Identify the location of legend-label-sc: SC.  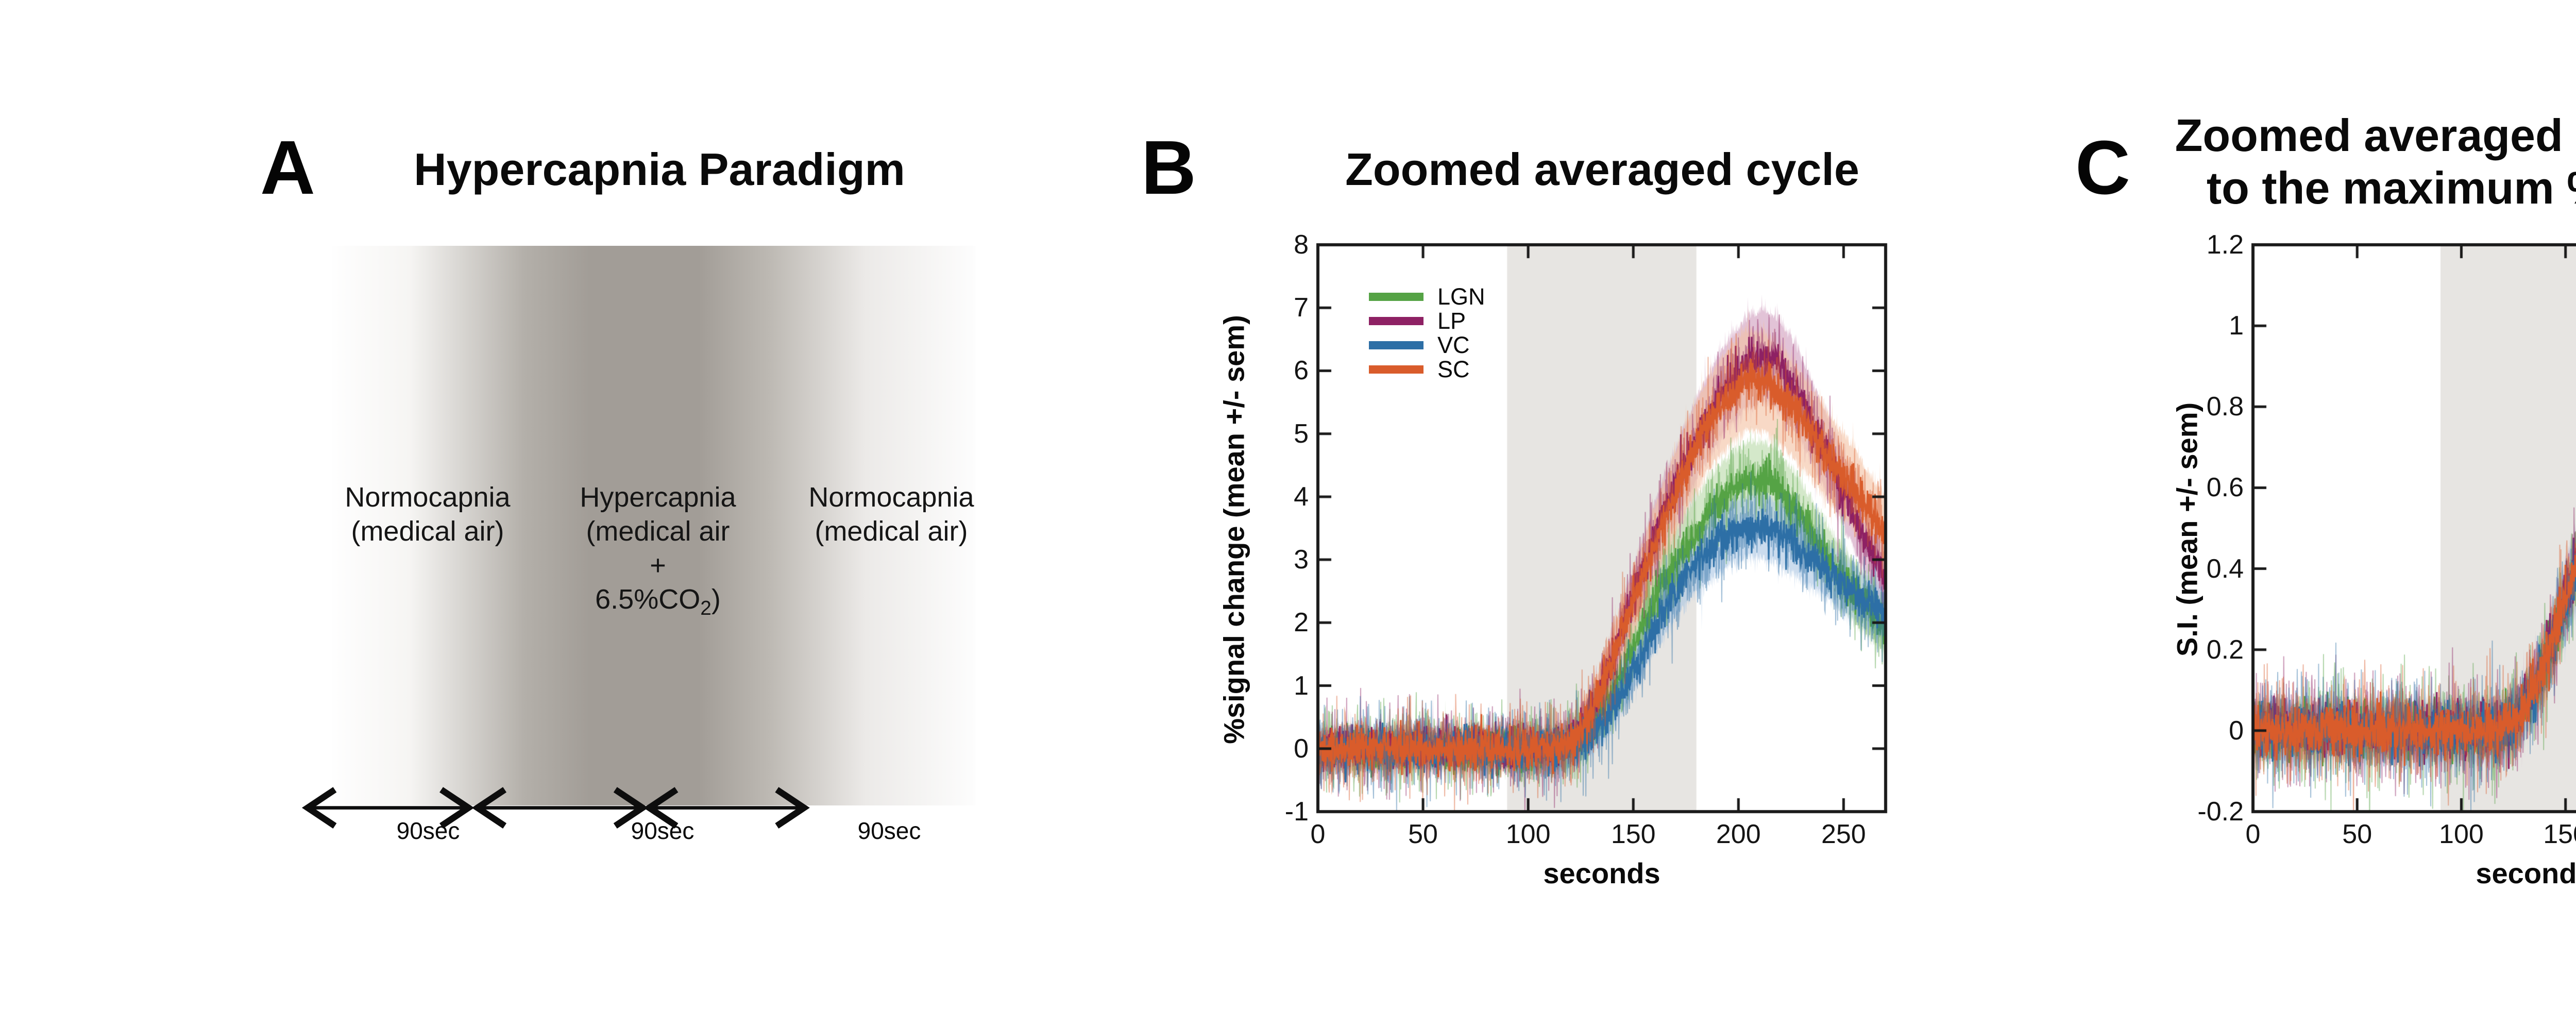
(1453, 369).